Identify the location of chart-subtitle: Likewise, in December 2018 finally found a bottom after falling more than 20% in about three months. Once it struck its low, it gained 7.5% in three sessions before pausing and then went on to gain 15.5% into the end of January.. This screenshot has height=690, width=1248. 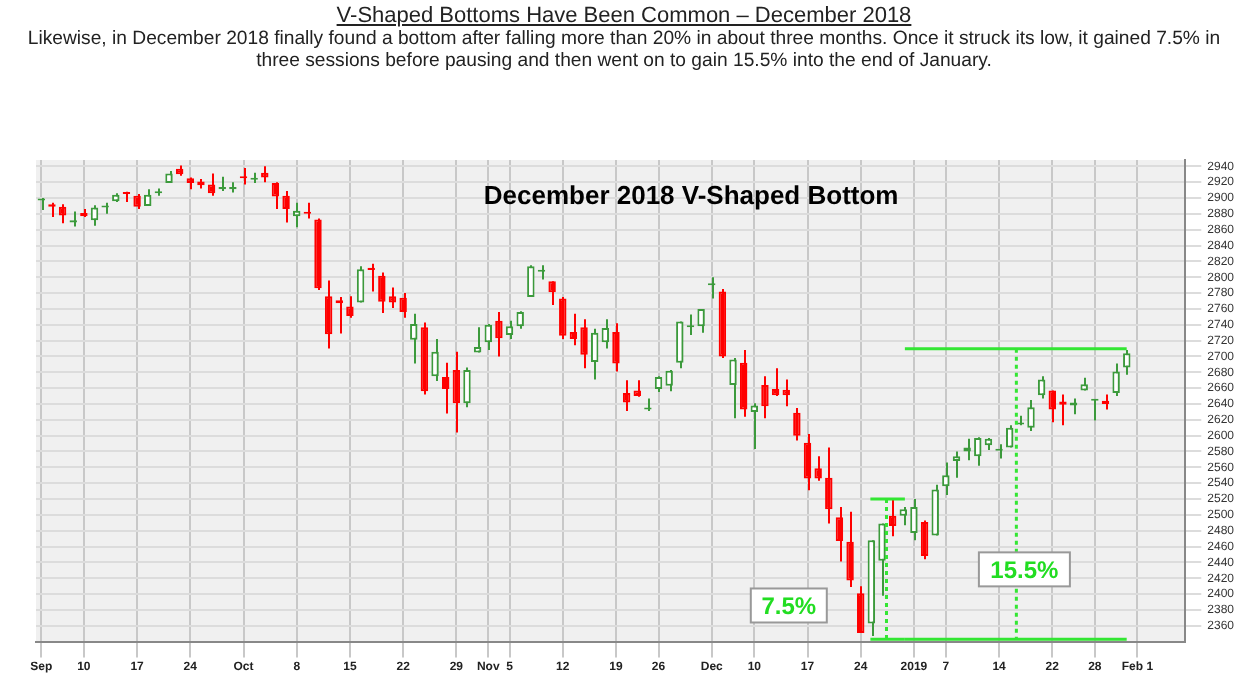
(624, 50).